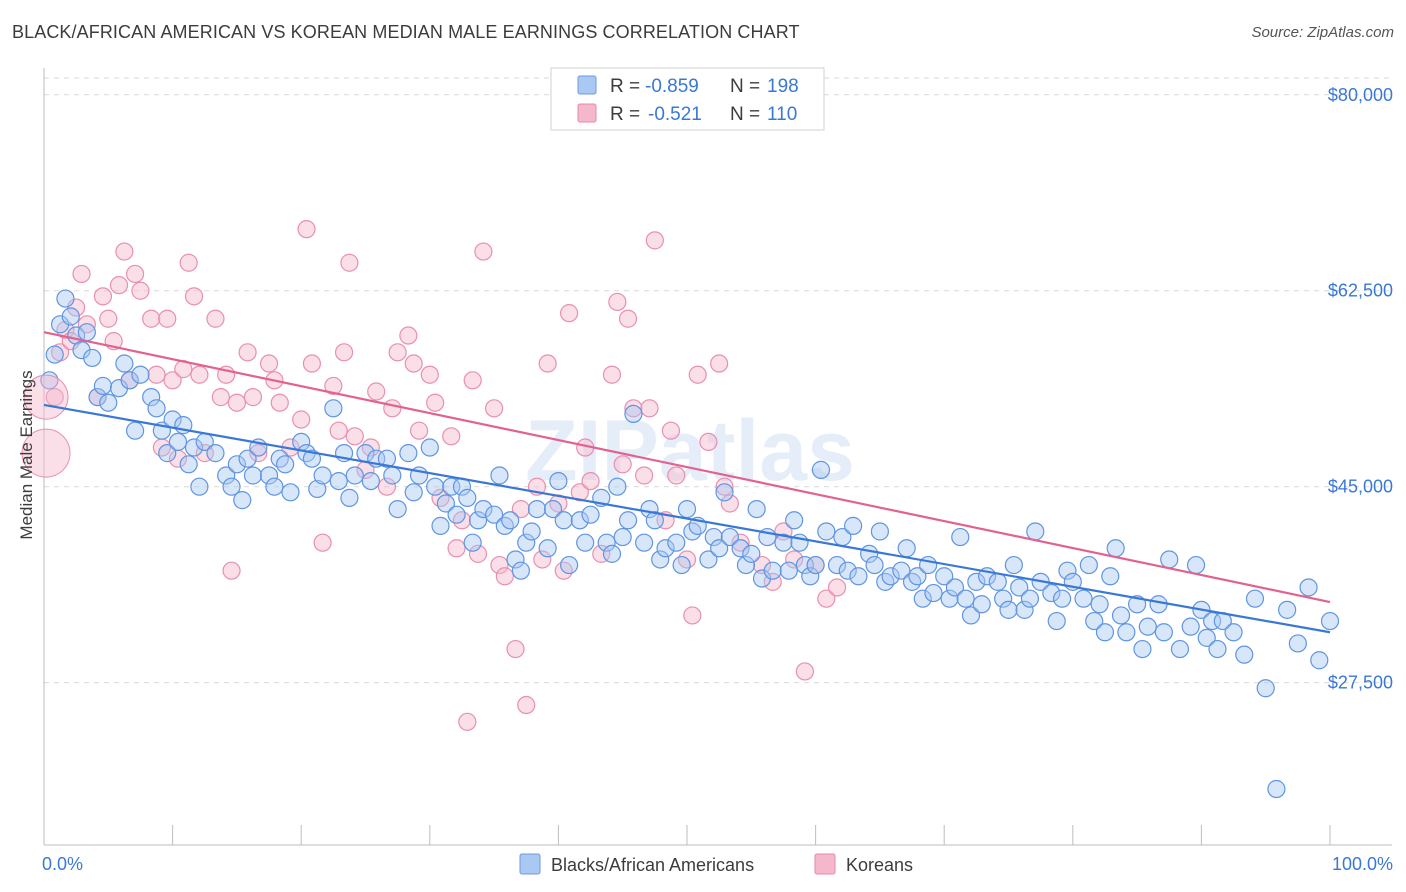 The width and height of the screenshot is (1406, 892). Describe the element at coordinates (62, 864) in the screenshot. I see `x-tick-label-0: 0.0%` at that location.